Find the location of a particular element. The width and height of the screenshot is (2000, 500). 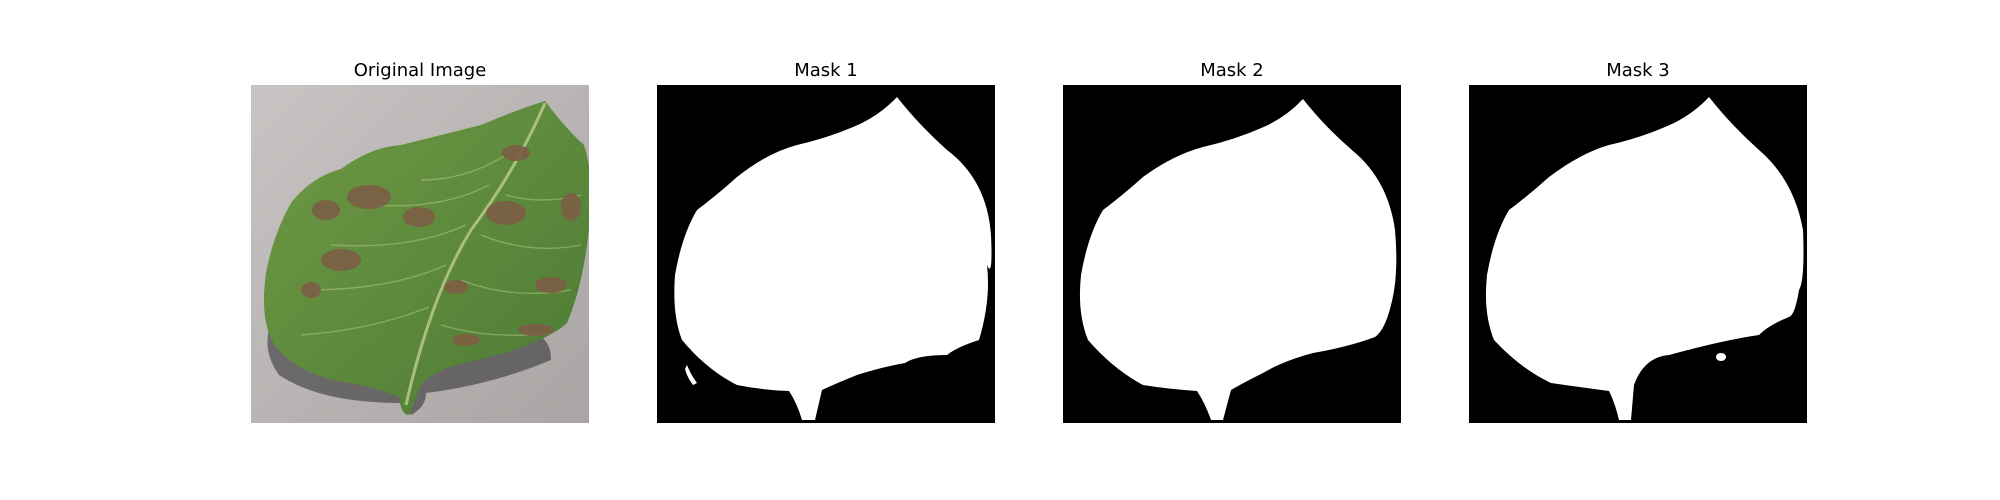

panel-original-image: Original Image is located at coordinates (420, 241).